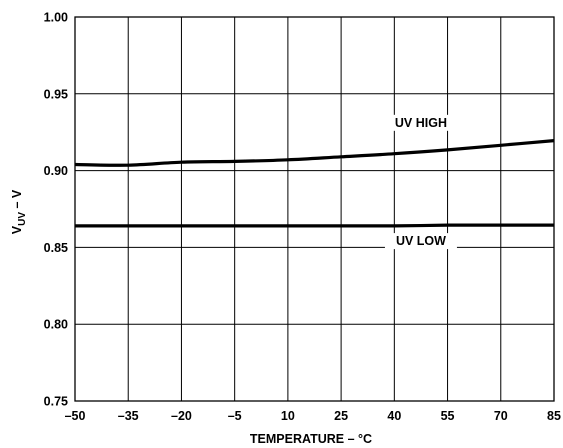 This screenshot has width=563, height=448. Describe the element at coordinates (56, 18) in the screenshot. I see `y-tick-label: 1.00` at that location.